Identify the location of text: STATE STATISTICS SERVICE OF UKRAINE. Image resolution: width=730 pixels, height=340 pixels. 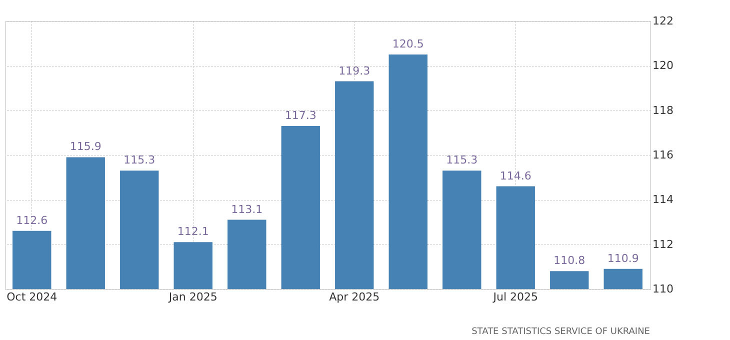
(561, 332).